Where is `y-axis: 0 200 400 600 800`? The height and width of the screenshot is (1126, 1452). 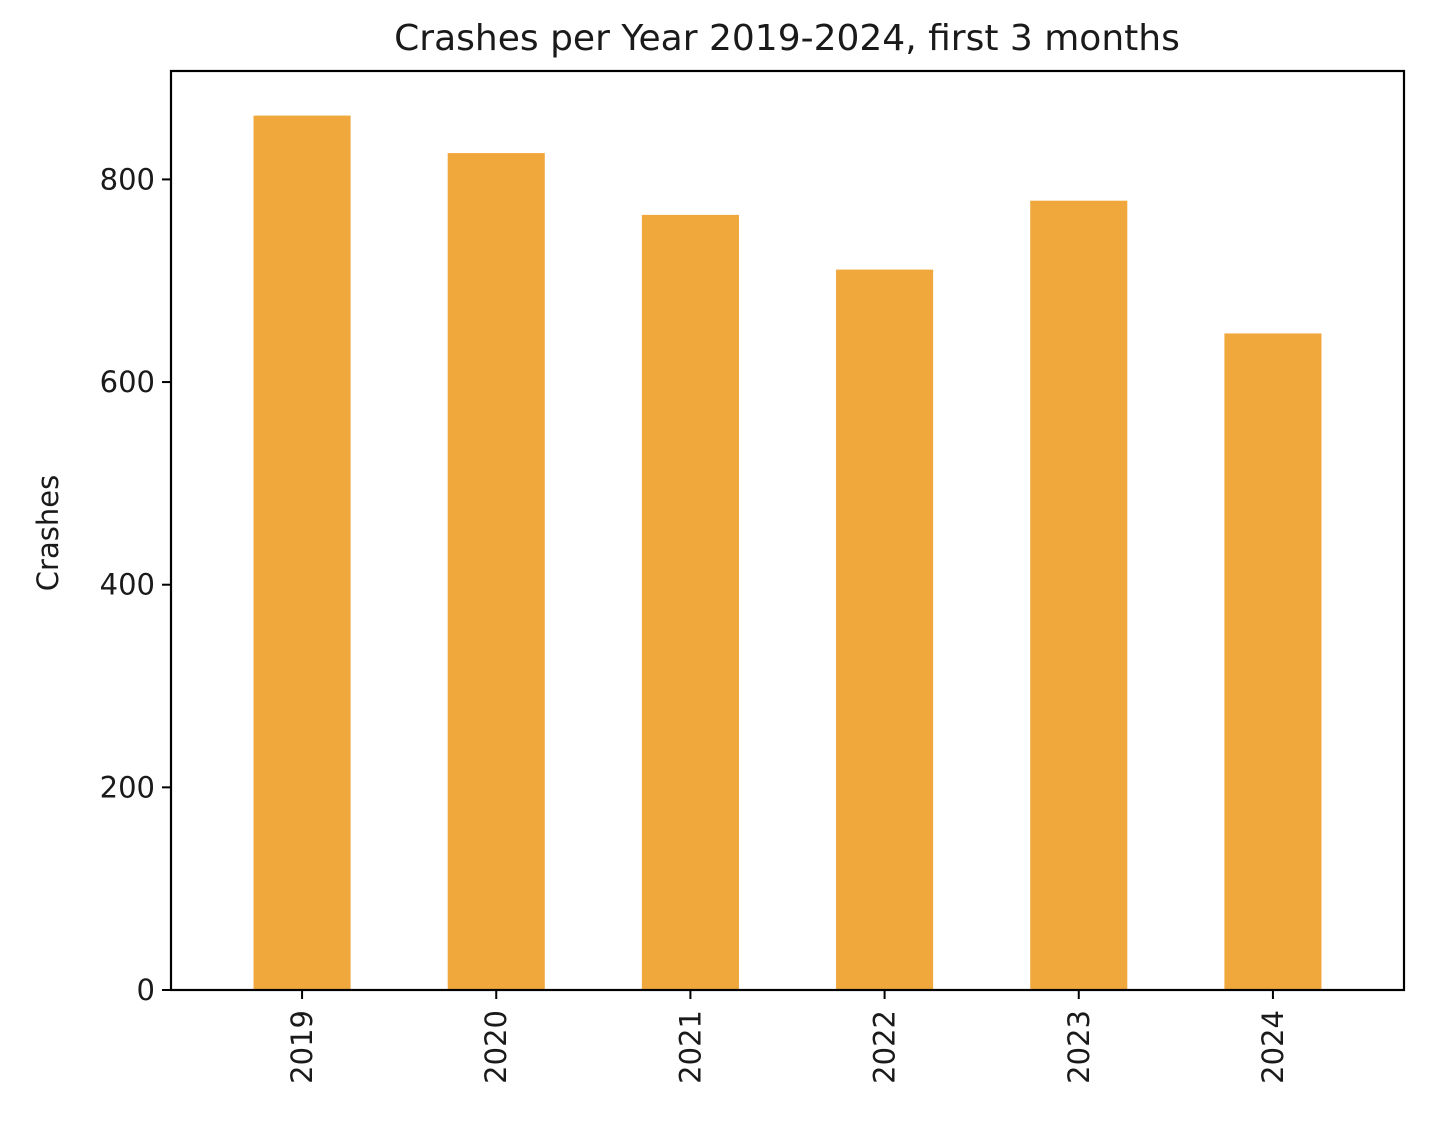 y-axis: 0 200 400 600 800 is located at coordinates (135, 584).